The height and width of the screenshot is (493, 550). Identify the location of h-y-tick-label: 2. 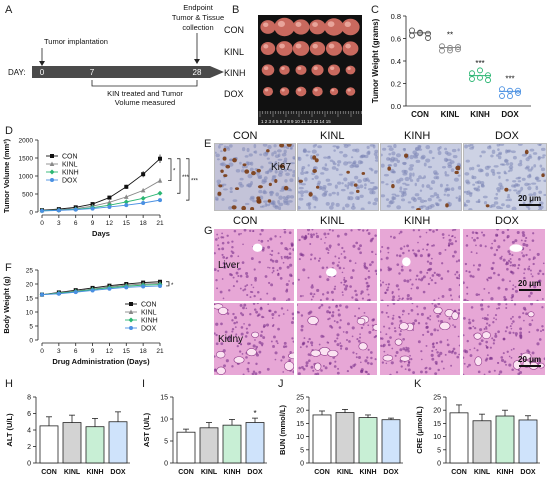
(29, 447).